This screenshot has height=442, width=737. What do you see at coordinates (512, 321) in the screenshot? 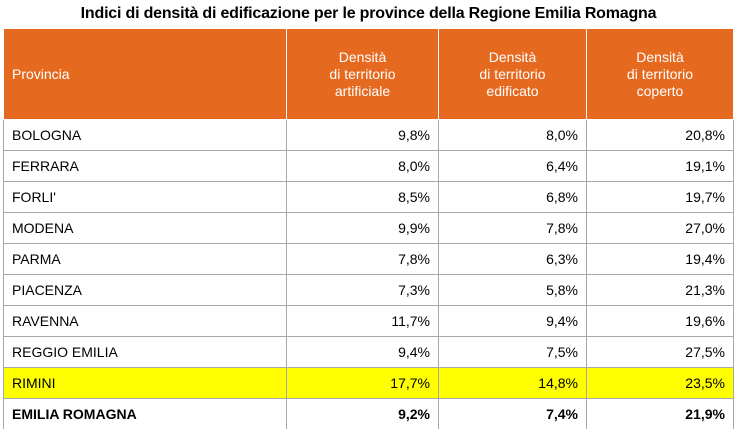
I see `edificato-value: 9,4%` at bounding box center [512, 321].